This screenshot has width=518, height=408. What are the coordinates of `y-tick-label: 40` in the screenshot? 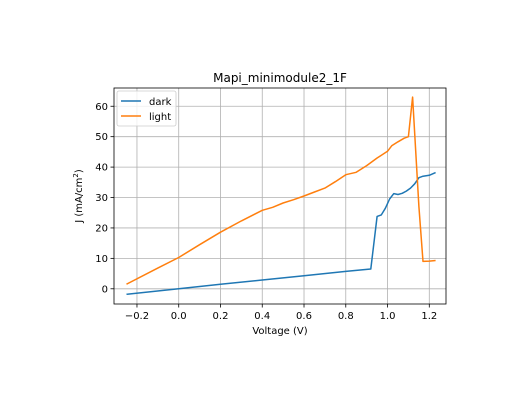 It's located at (101, 168).